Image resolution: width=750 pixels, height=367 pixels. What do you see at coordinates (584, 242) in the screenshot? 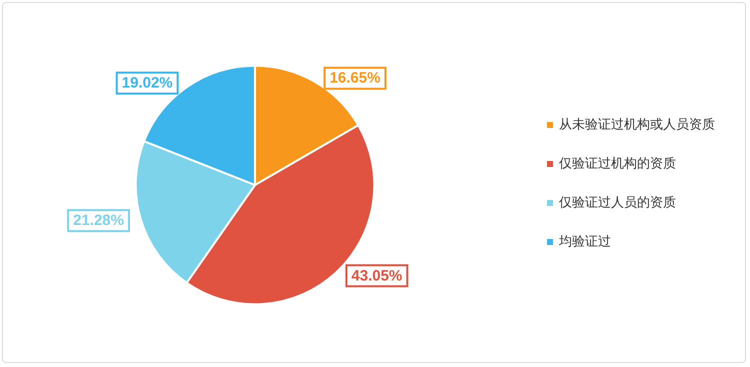
I see `legend-label: 均验证过` at bounding box center [584, 242].